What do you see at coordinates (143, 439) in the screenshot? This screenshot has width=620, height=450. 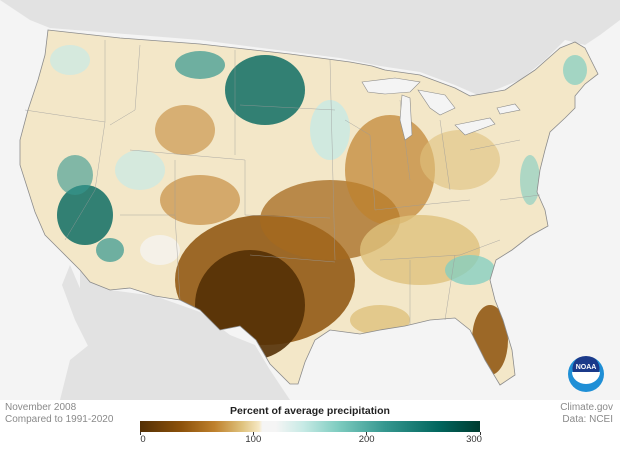 I see `legend-tick-label: 0` at bounding box center [143, 439].